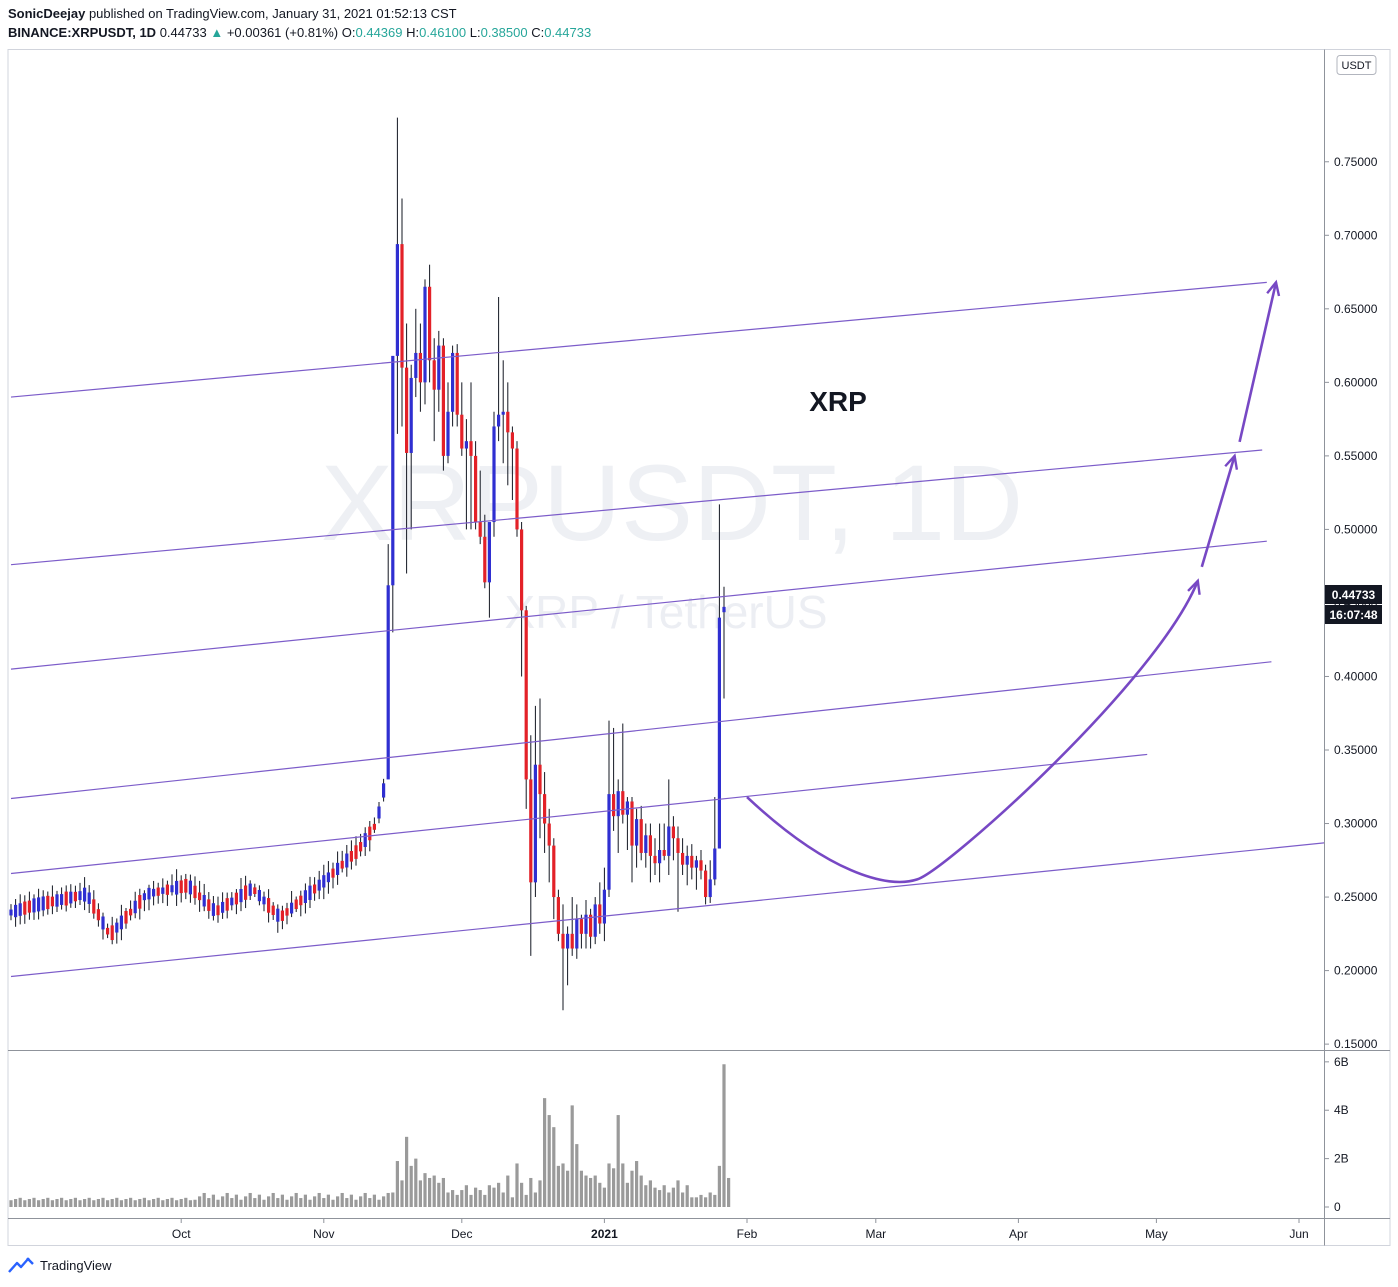 This screenshot has width=1398, height=1287. I want to click on time-axis: Oct Nov Dec 2021 Feb Mar Apr May Jun, so click(740, 1229).